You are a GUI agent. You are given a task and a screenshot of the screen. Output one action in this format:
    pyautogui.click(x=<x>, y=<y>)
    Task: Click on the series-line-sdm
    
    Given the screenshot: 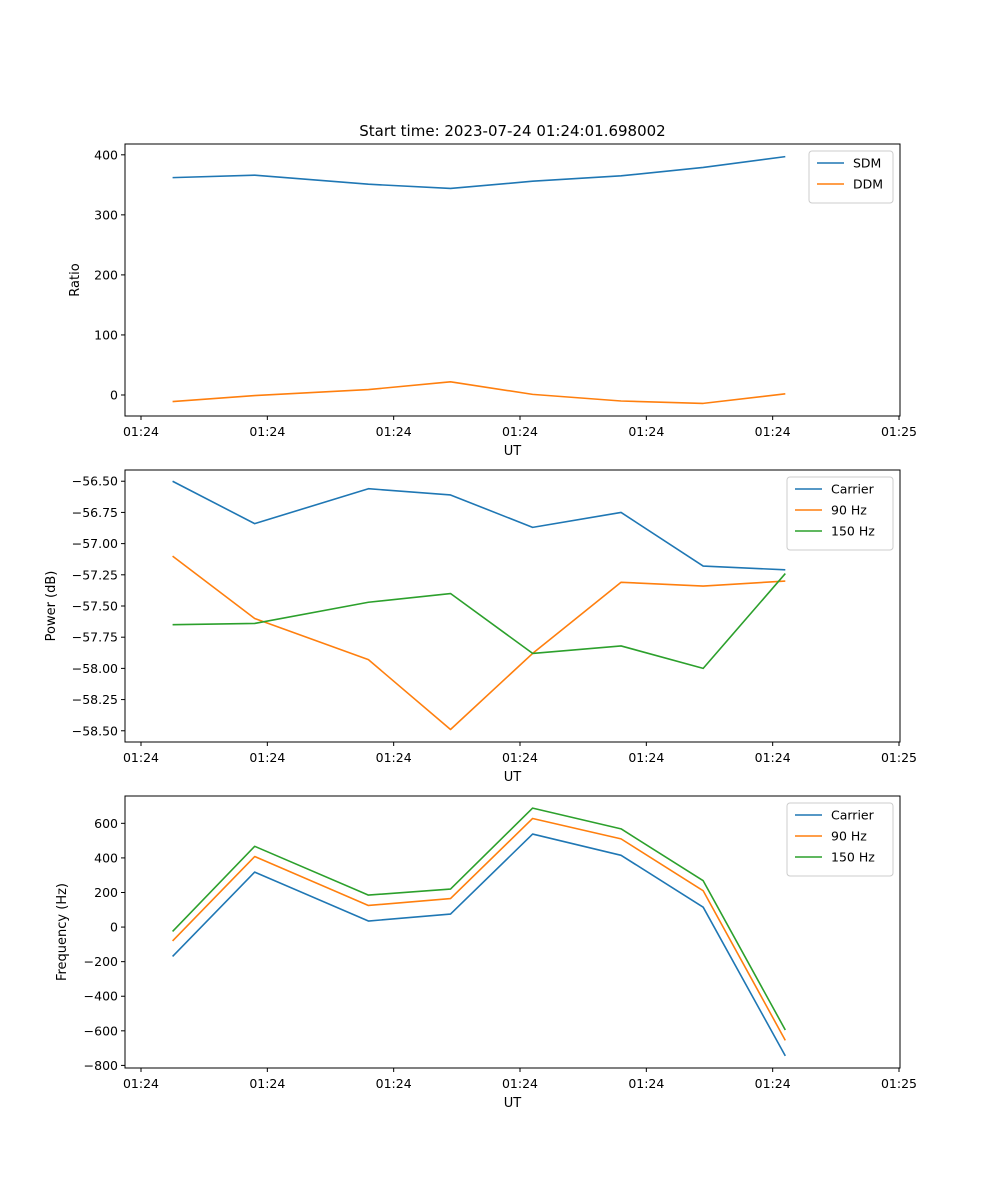 What is the action you would take?
    pyautogui.click(x=479, y=172)
    